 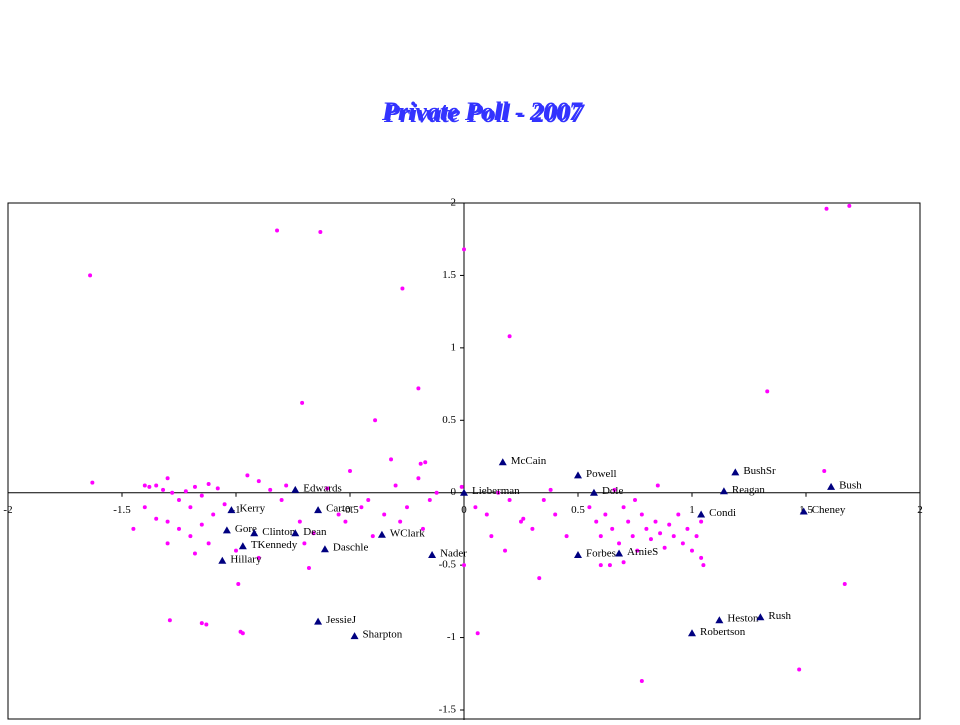 I want to click on point-label: Powell, so click(x=601, y=474).